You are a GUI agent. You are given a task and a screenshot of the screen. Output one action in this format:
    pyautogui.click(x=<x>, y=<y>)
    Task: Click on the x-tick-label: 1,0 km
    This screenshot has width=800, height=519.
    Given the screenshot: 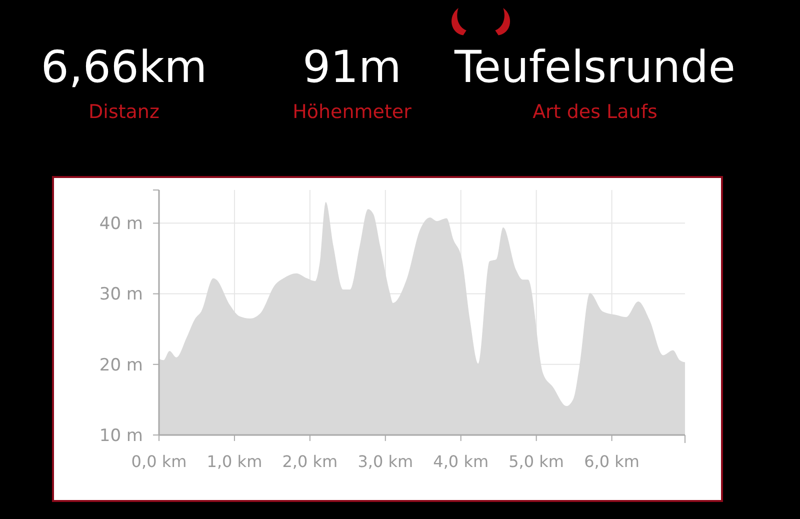 What is the action you would take?
    pyautogui.click(x=234, y=461)
    